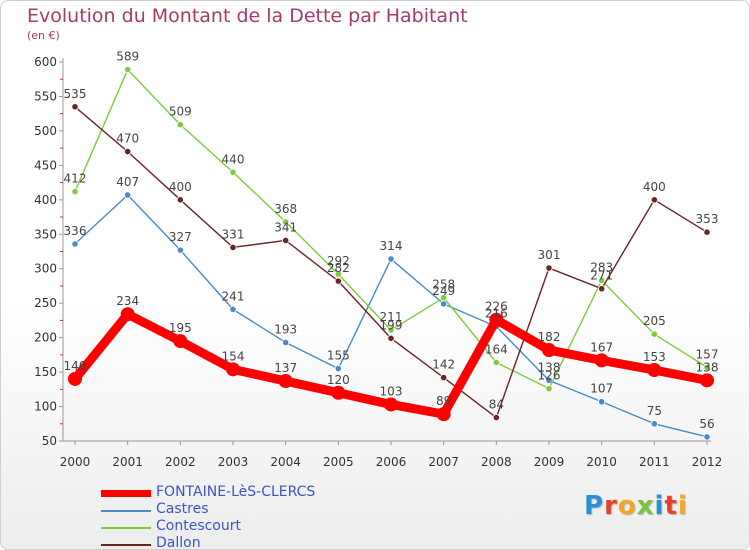 This screenshot has width=750, height=550. I want to click on data-label: 400, so click(180, 187).